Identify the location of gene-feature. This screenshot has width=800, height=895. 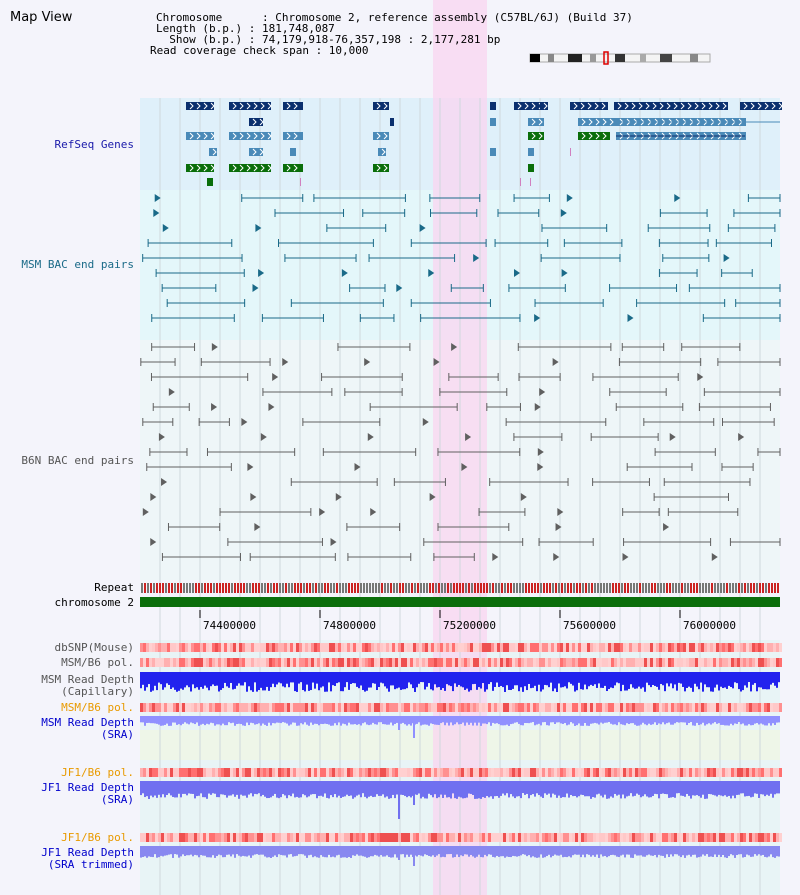
(381, 106).